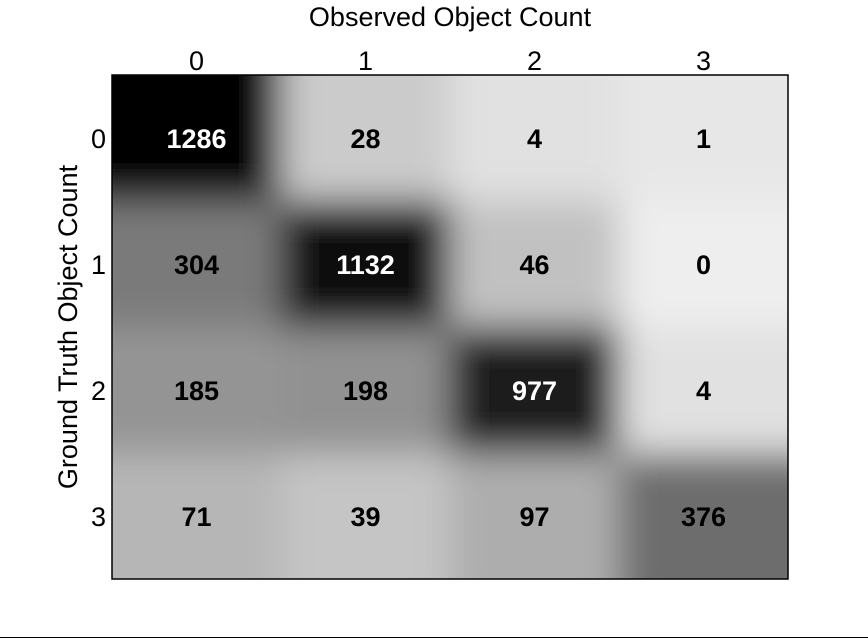 The image size is (868, 641). I want to click on y-tick-label: 2, so click(98, 391).